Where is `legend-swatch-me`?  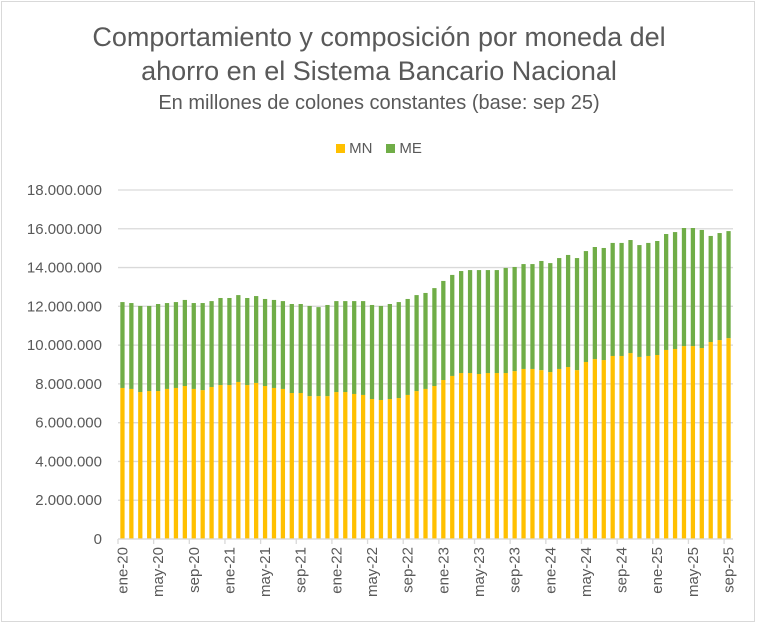
legend-swatch-me is located at coordinates (391, 148).